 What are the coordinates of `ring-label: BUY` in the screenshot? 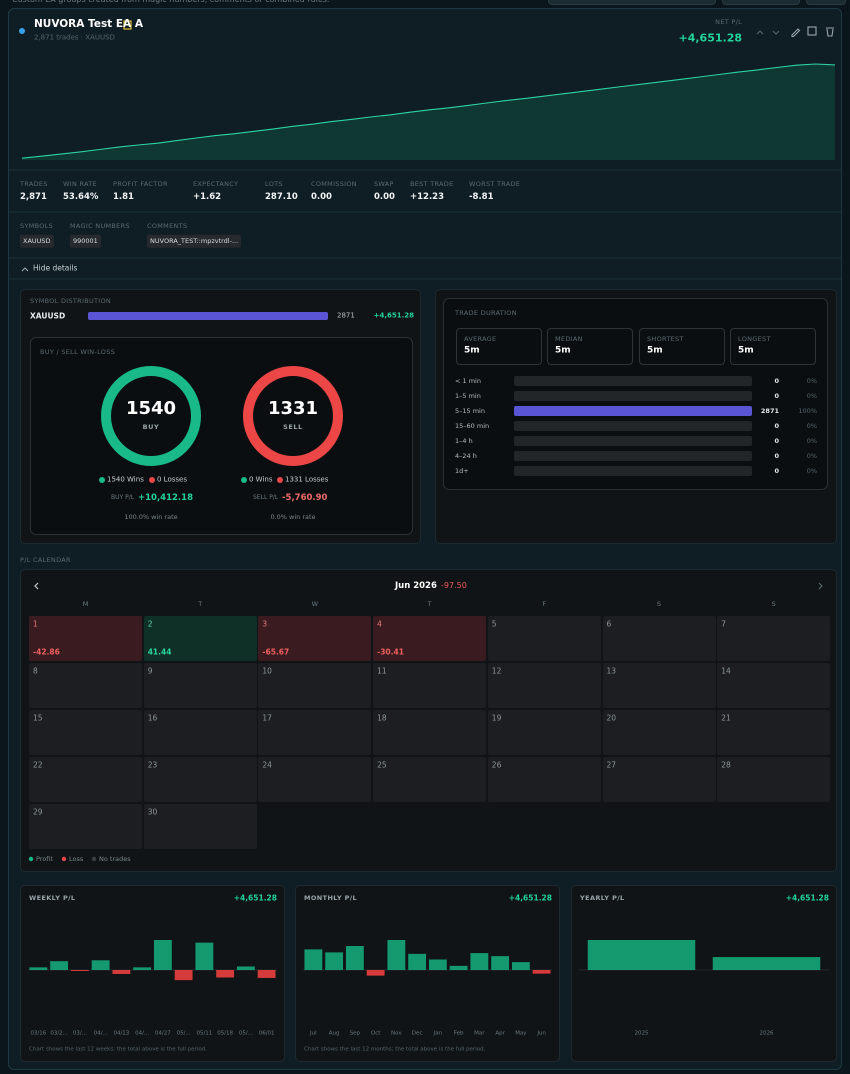 It's located at (151, 426).